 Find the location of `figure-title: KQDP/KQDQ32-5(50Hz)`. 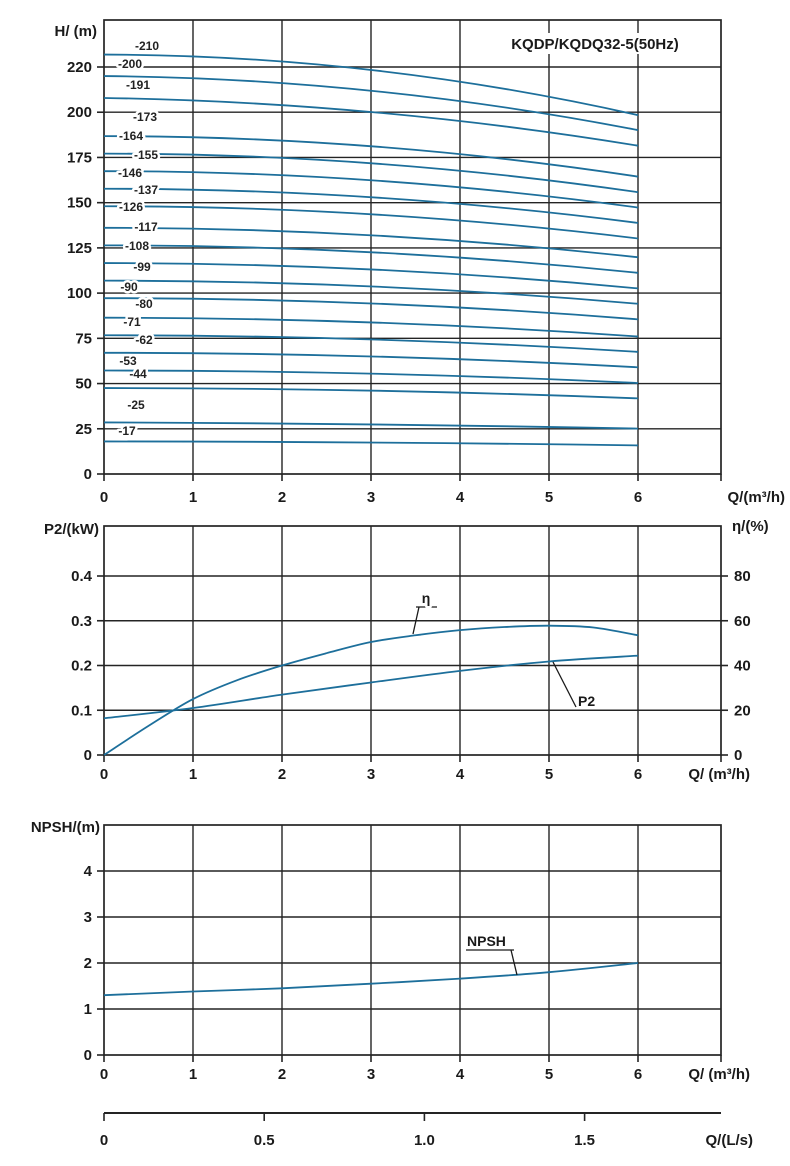

figure-title: KQDP/KQDQ32-5(50Hz) is located at coordinates (595, 44).